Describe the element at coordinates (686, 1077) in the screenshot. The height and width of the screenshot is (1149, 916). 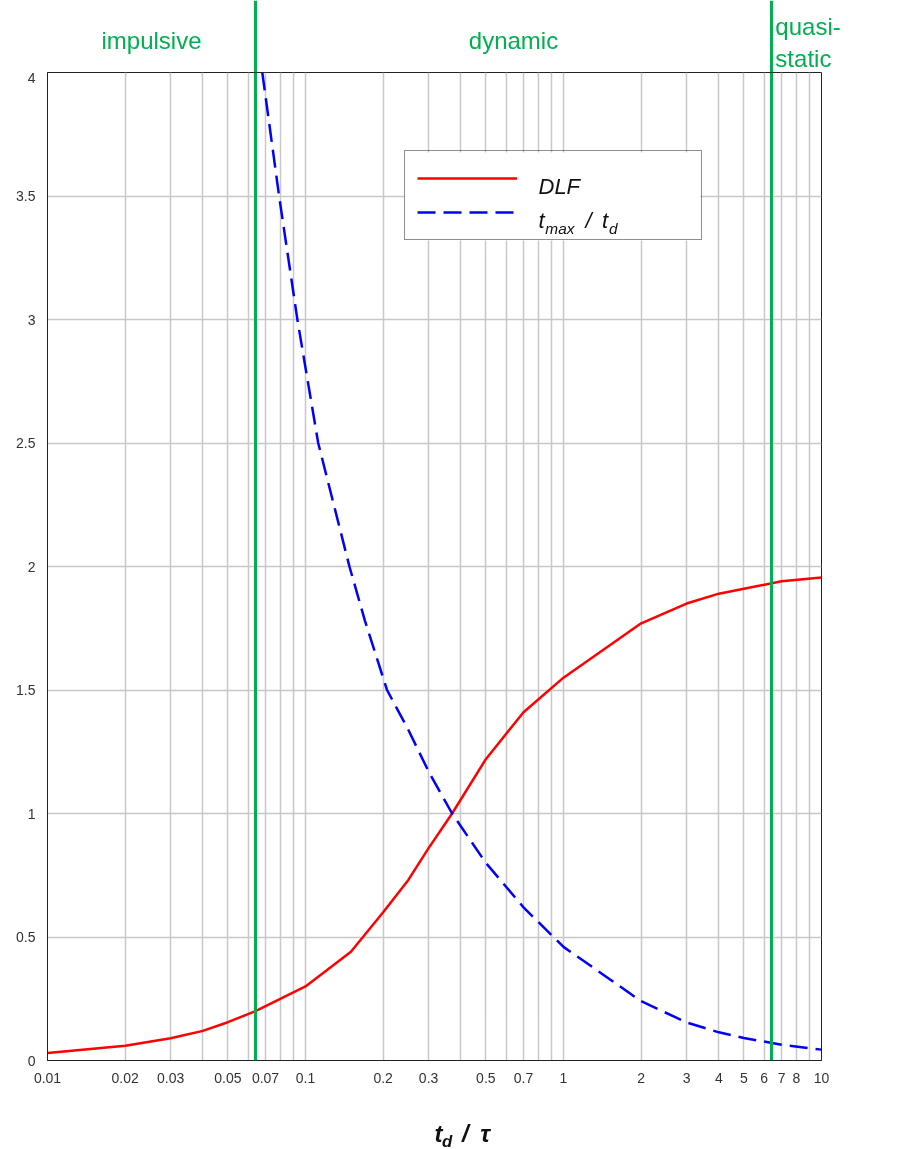
I see `x-tick-label: 3` at that location.